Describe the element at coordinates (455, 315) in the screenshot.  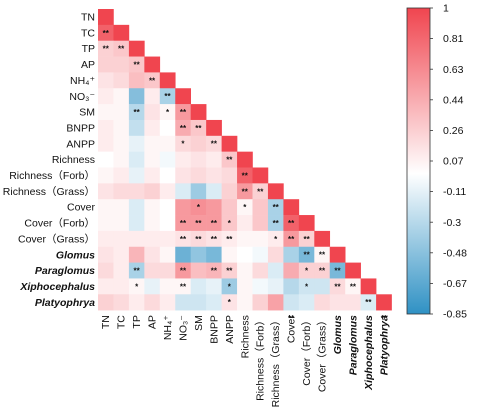
I see `colorbar-tick-label: -0.85` at that location.